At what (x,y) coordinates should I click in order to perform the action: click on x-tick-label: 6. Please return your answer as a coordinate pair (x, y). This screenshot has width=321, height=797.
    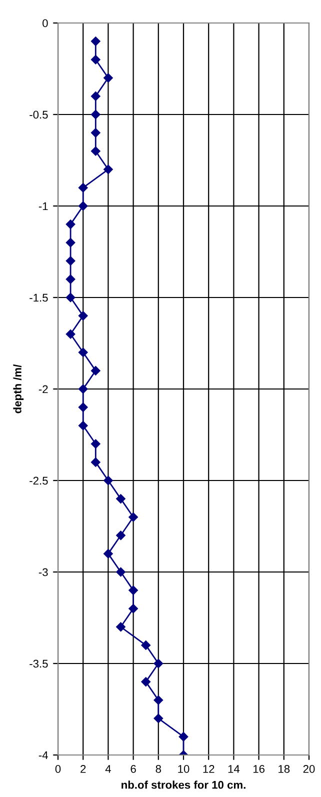
    Looking at the image, I should click on (133, 769).